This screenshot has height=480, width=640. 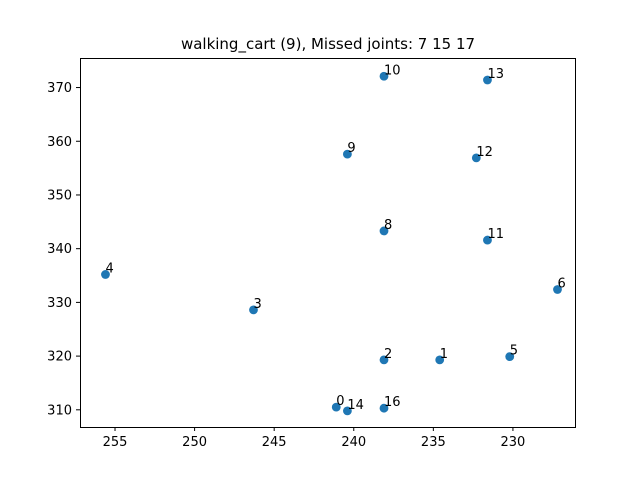 What do you see at coordinates (392, 402) in the screenshot?
I see `point-label: 16` at bounding box center [392, 402].